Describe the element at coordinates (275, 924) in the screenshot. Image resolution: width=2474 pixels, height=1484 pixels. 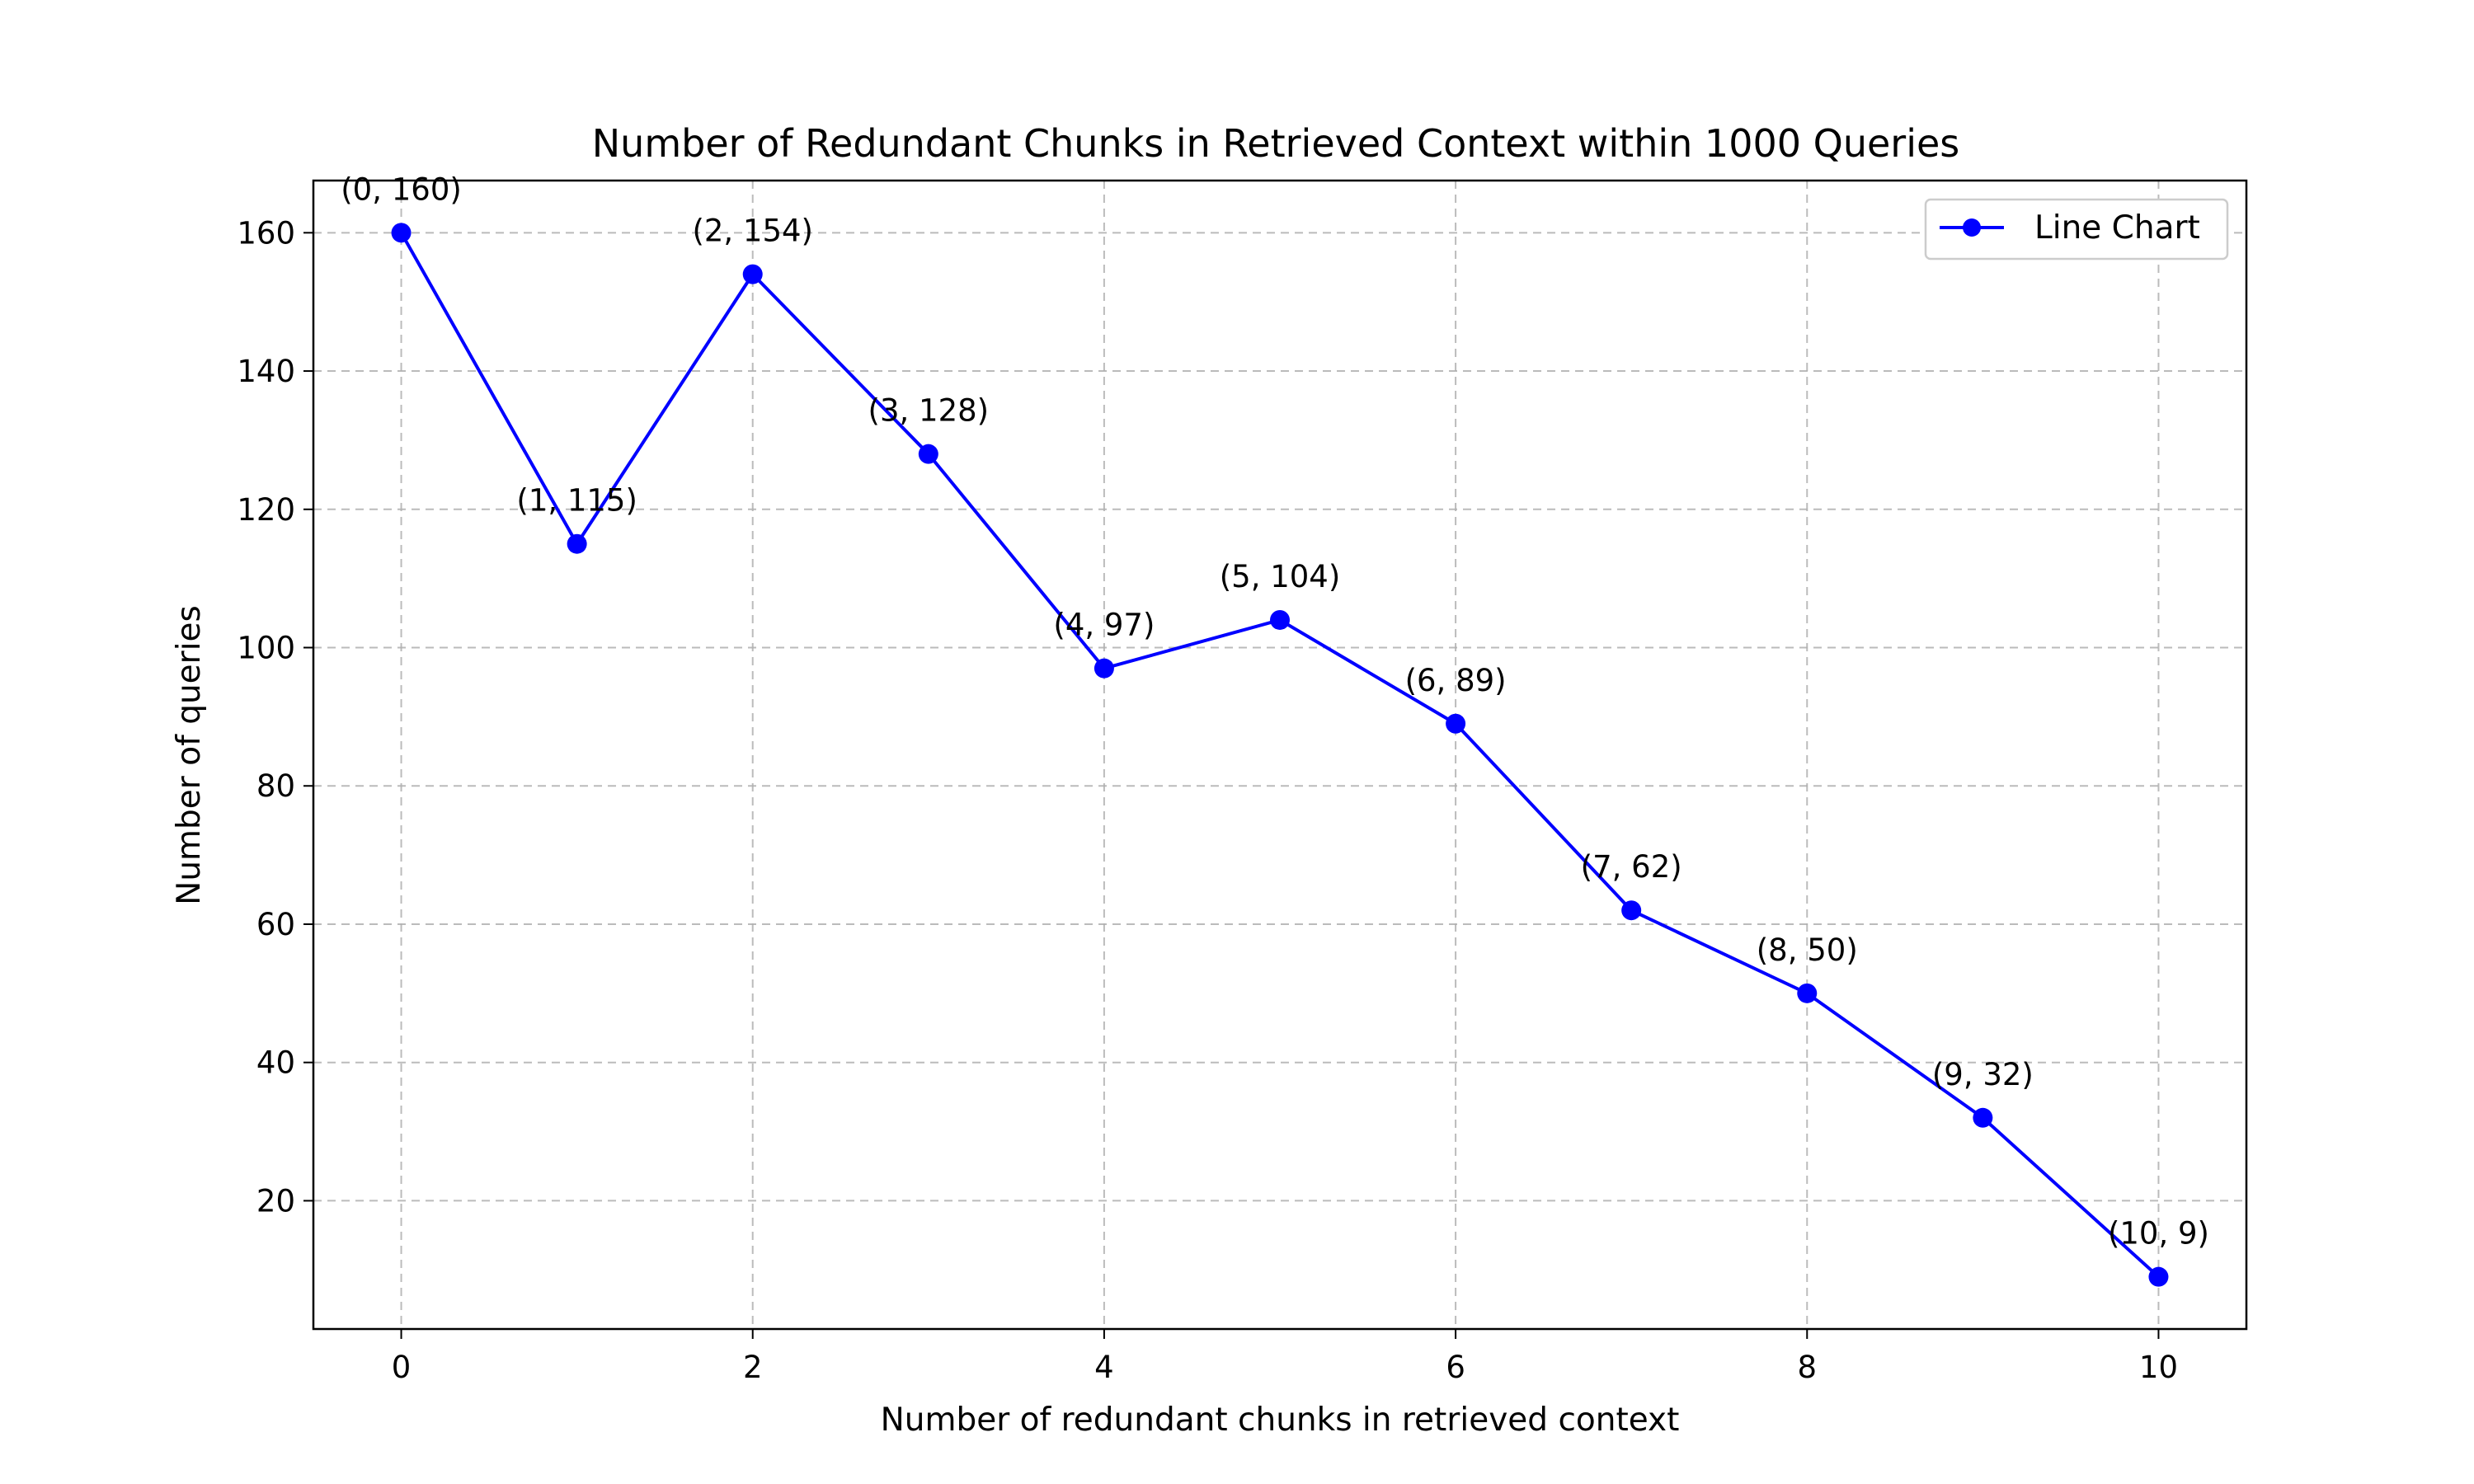
I see `y-tick-label: 60` at that location.